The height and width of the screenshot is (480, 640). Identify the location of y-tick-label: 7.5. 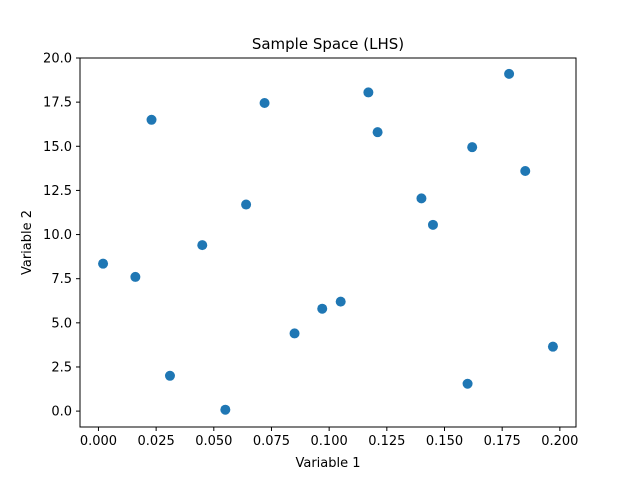
(61, 279).